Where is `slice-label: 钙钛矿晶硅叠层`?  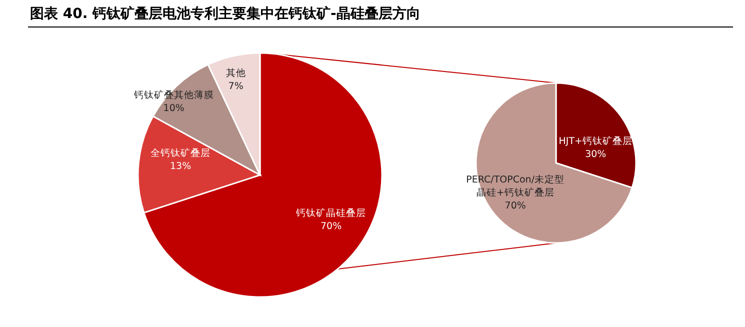
slice-label: 钙钛矿晶硅叠层 is located at coordinates (331, 213).